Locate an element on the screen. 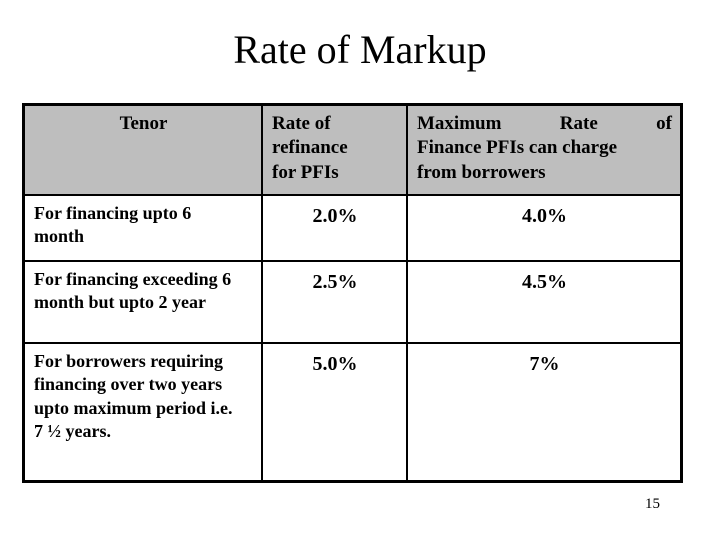  header-max-rate-line-3: from borrowers is located at coordinates (481, 172).